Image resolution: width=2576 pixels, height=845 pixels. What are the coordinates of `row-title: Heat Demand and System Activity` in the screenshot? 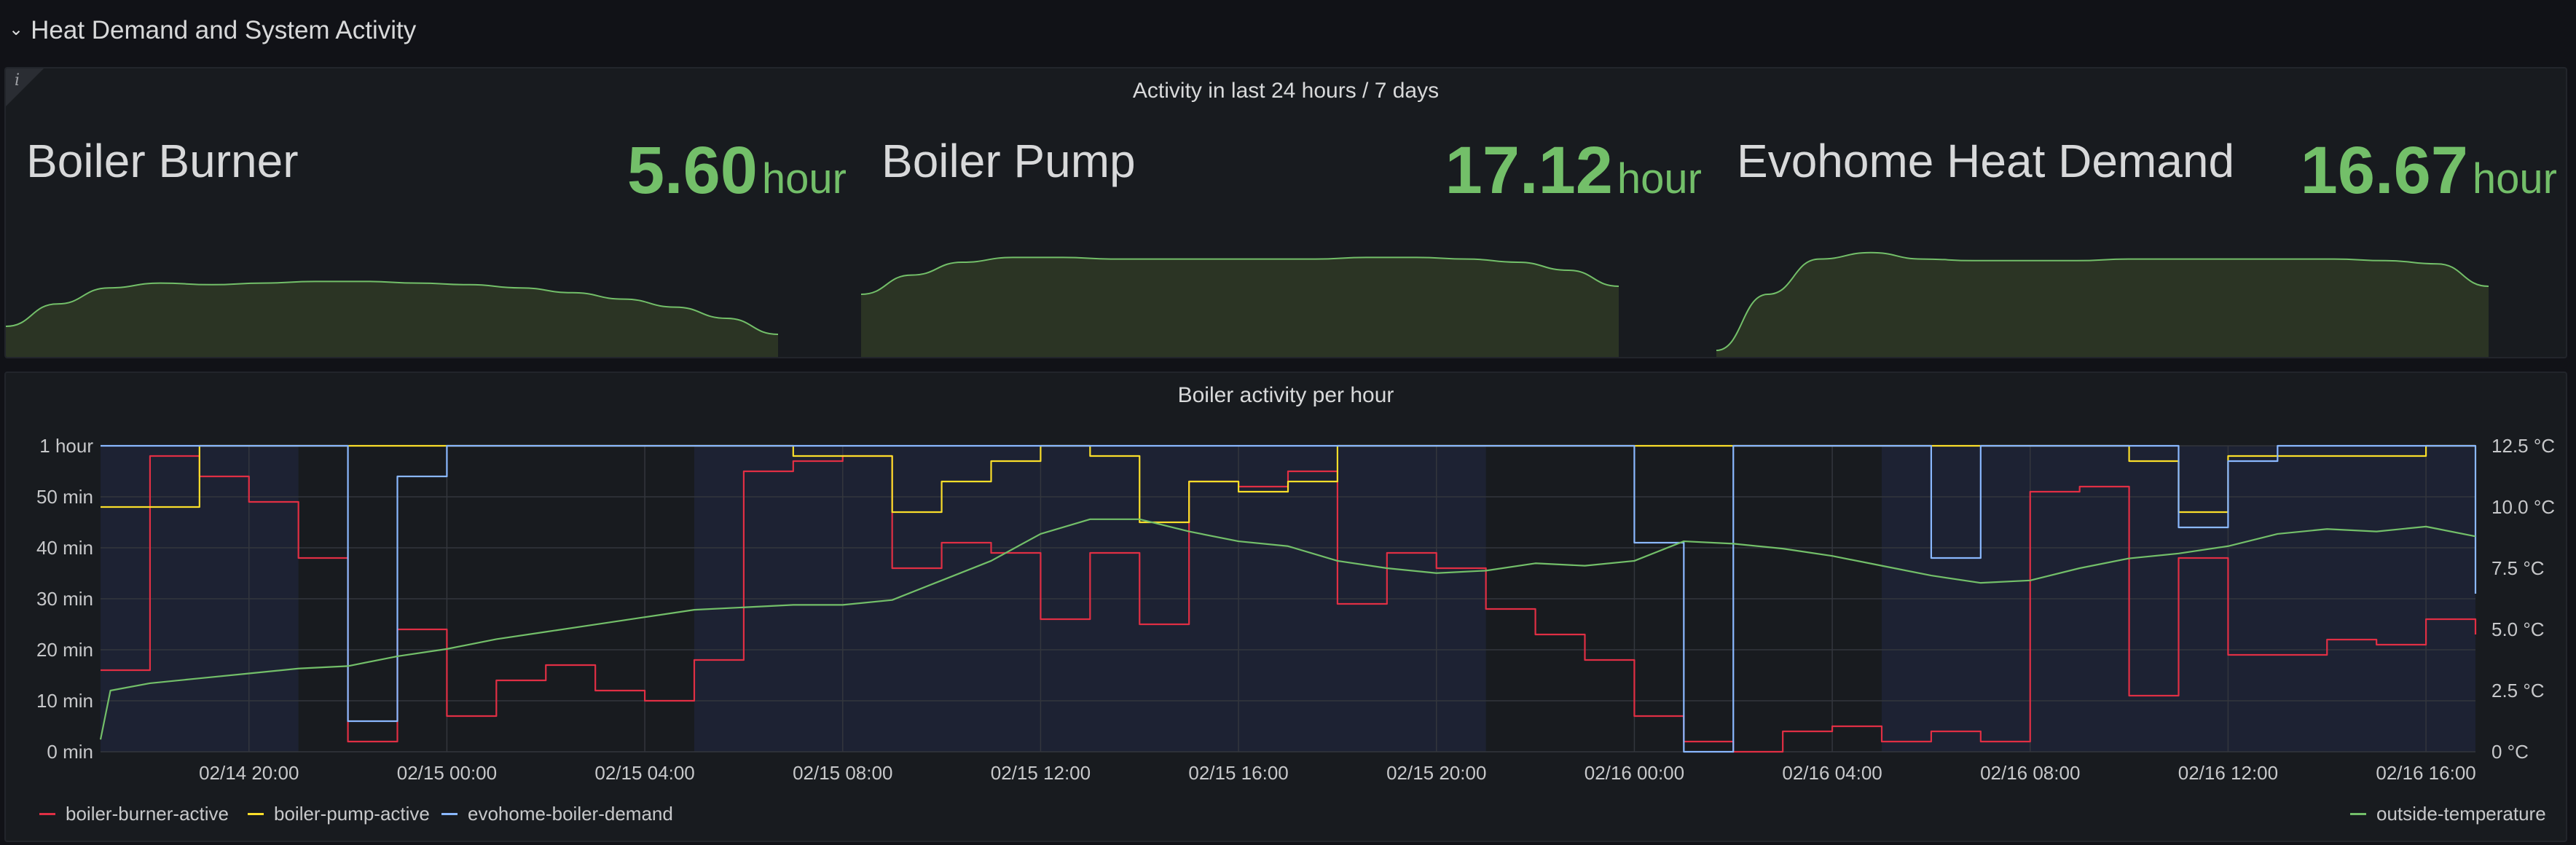 It's located at (224, 30).